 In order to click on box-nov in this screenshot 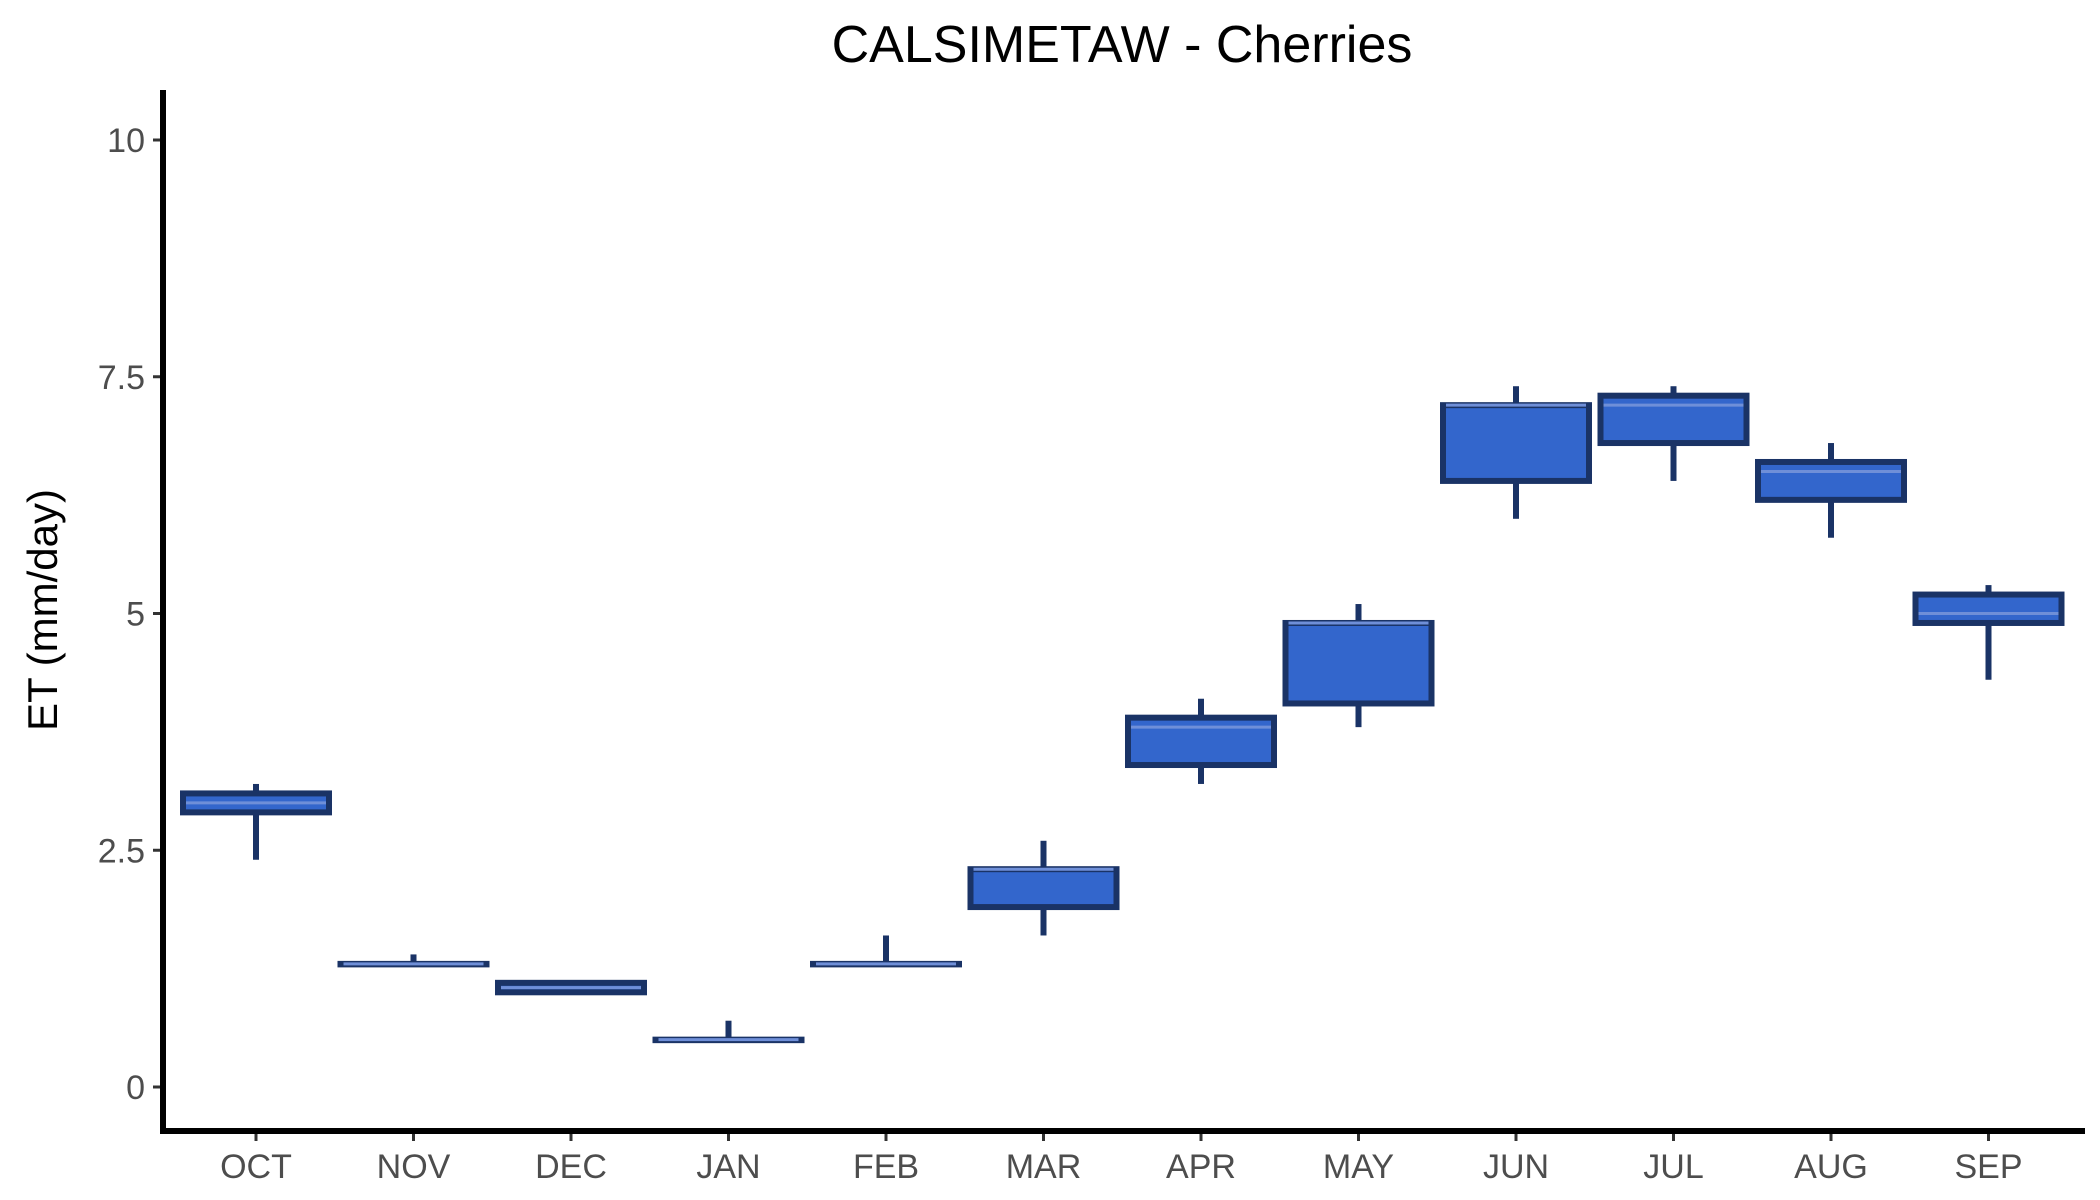, I will do `click(413, 961)`.